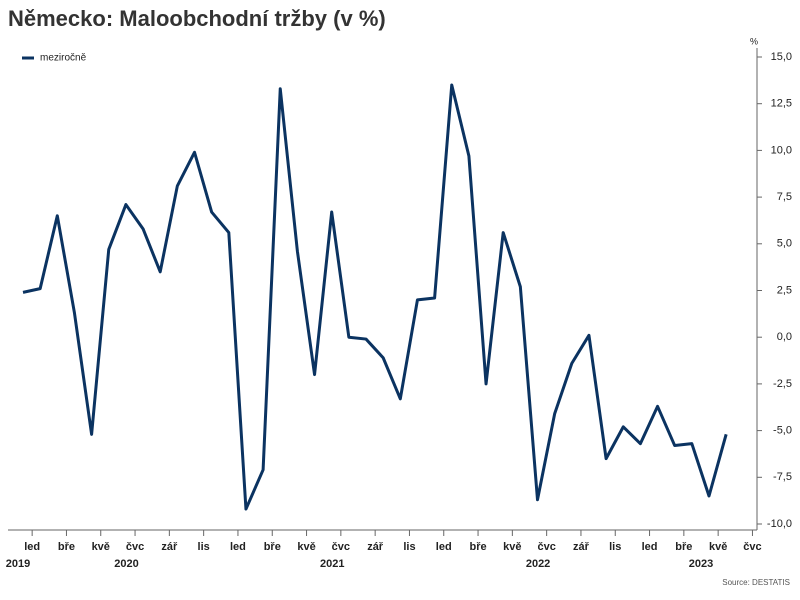 The width and height of the screenshot is (800, 600). Describe the element at coordinates (18, 564) in the screenshot. I see `year-label: 2019` at that location.